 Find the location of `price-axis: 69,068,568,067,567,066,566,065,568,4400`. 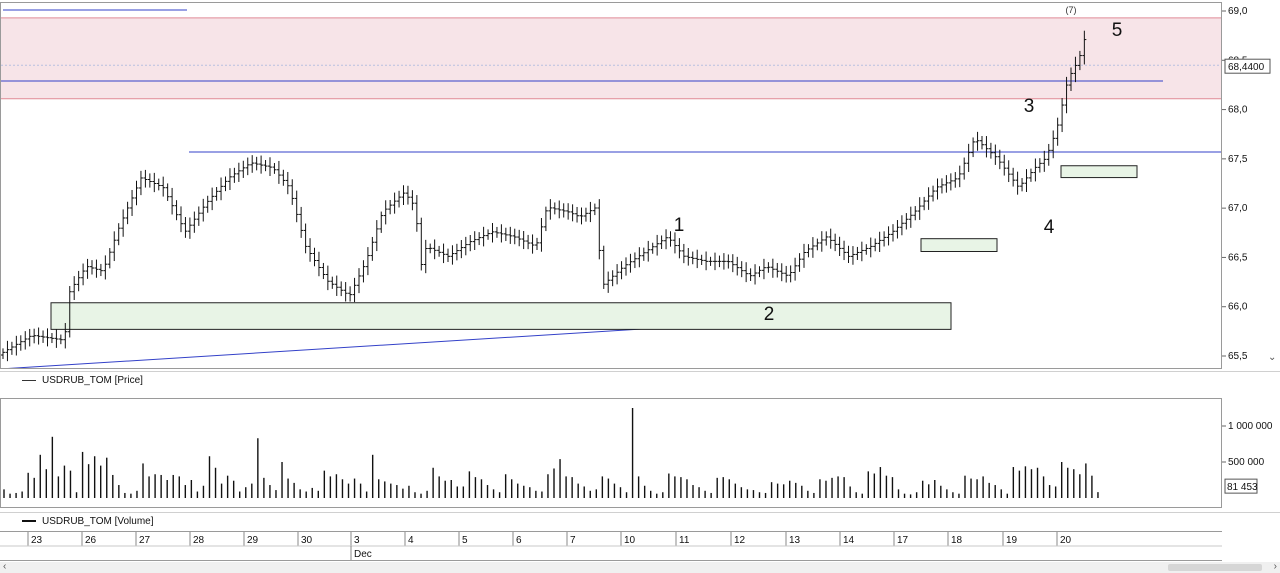

price-axis: 69,068,568,067,567,066,566,065,568,4400 is located at coordinates (1251, 185).